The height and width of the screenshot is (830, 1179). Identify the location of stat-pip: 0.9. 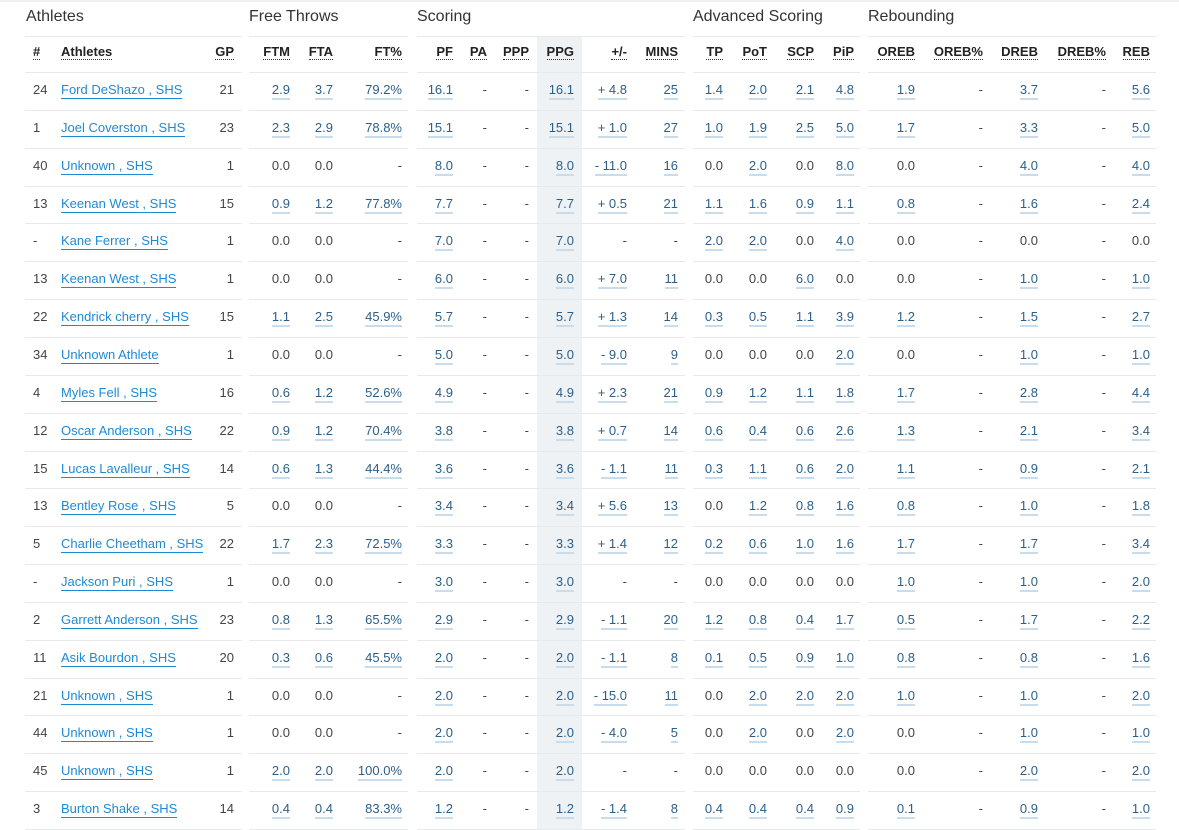
(844, 810).